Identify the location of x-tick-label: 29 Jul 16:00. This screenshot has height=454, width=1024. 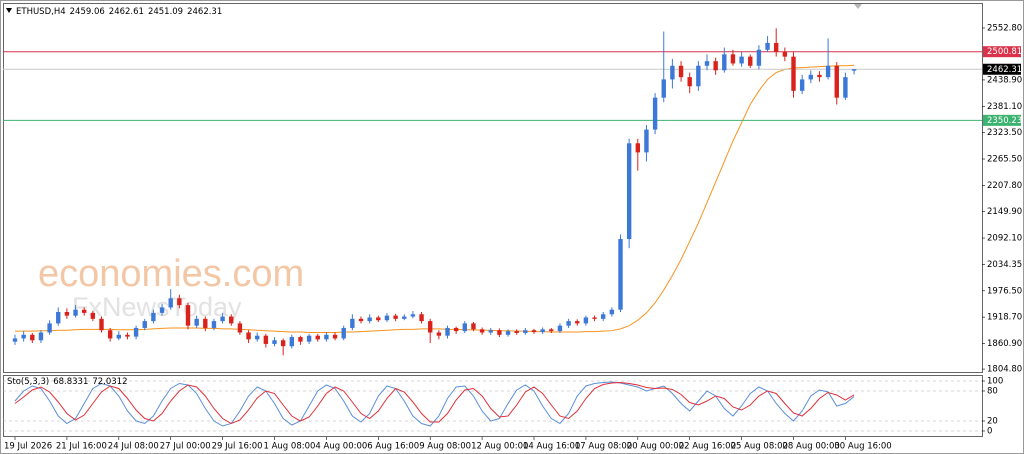
(237, 447).